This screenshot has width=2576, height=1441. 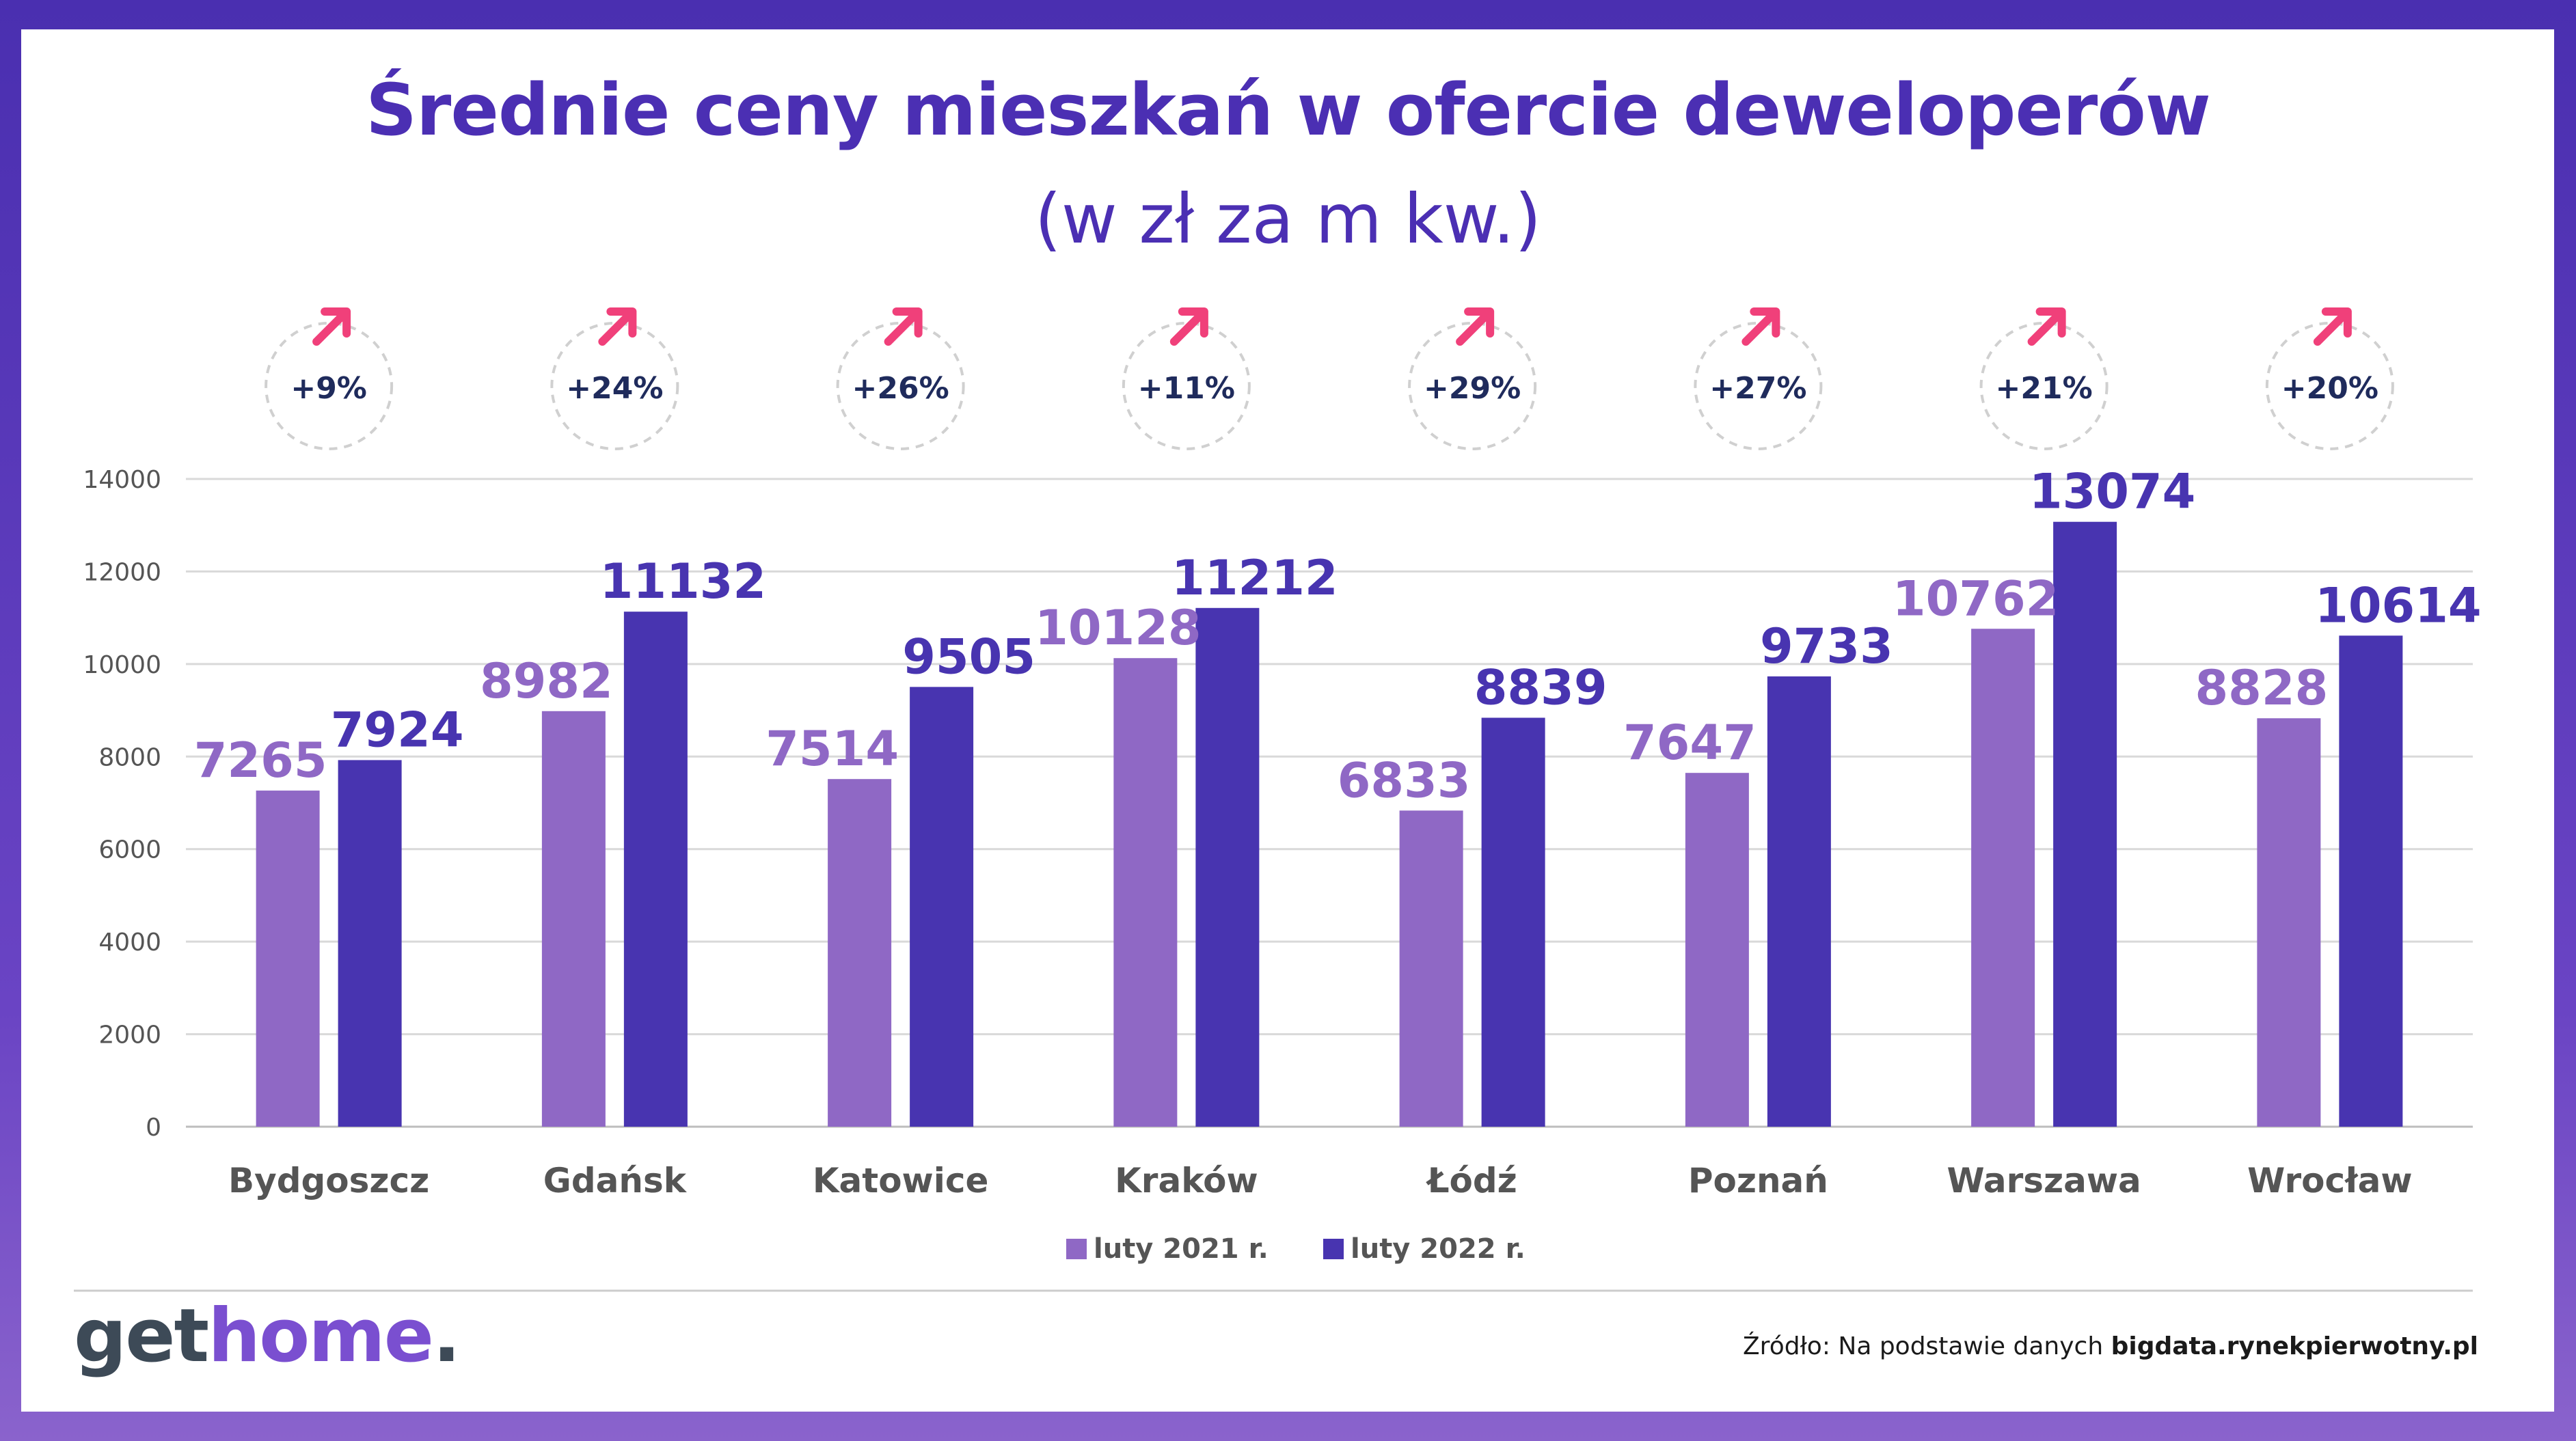 I want to click on change-percent: +24%, so click(x=614, y=388).